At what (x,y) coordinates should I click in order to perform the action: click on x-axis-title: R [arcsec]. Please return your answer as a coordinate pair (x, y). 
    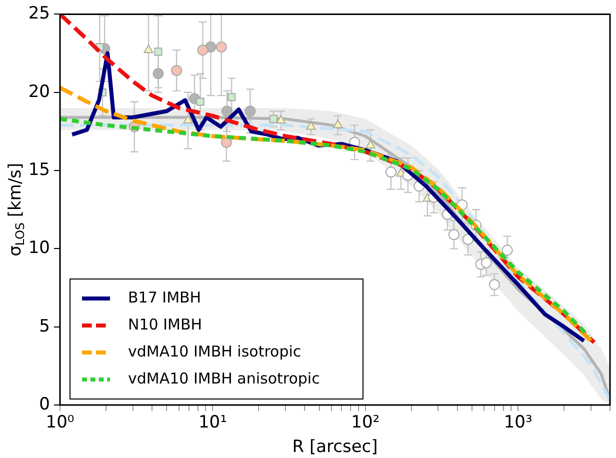
    Looking at the image, I should click on (335, 447).